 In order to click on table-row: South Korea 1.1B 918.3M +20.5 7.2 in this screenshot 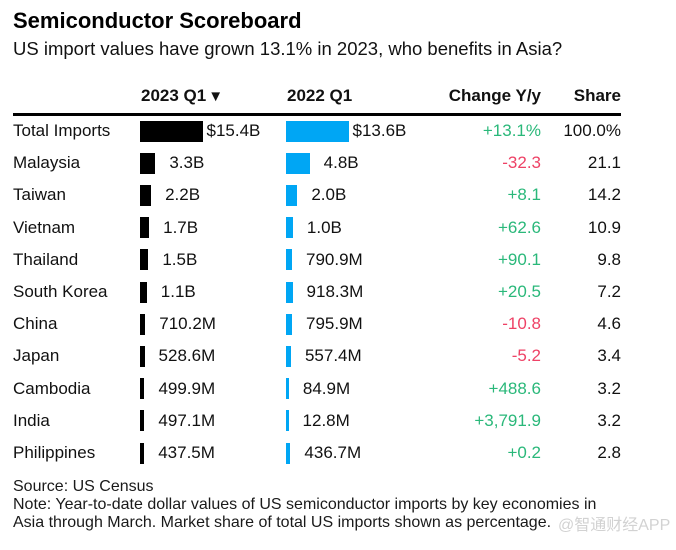, I will do `click(338, 292)`.